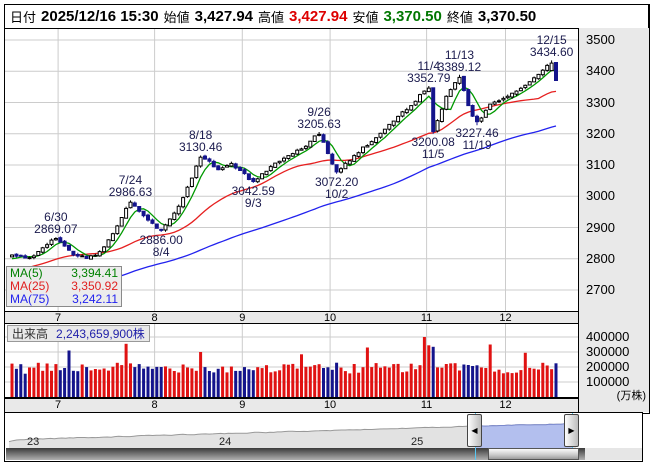 Image resolution: width=653 pixels, height=470 pixels. Describe the element at coordinates (94, 273) in the screenshot. I see `ma5-value: 3,394.41` at that location.